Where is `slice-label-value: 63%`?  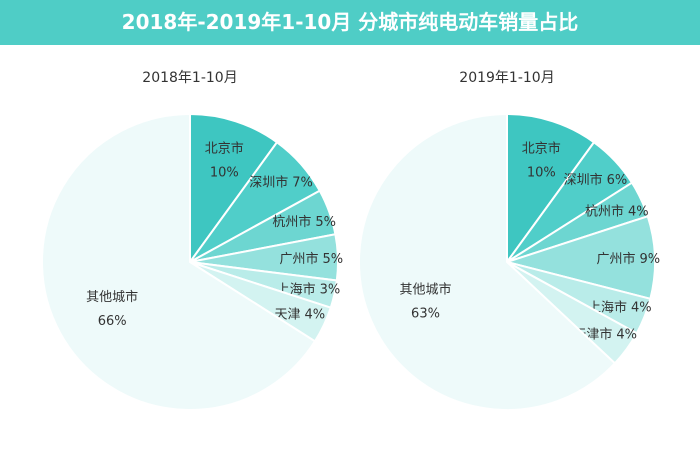 slice-label-value: 63% is located at coordinates (425, 313).